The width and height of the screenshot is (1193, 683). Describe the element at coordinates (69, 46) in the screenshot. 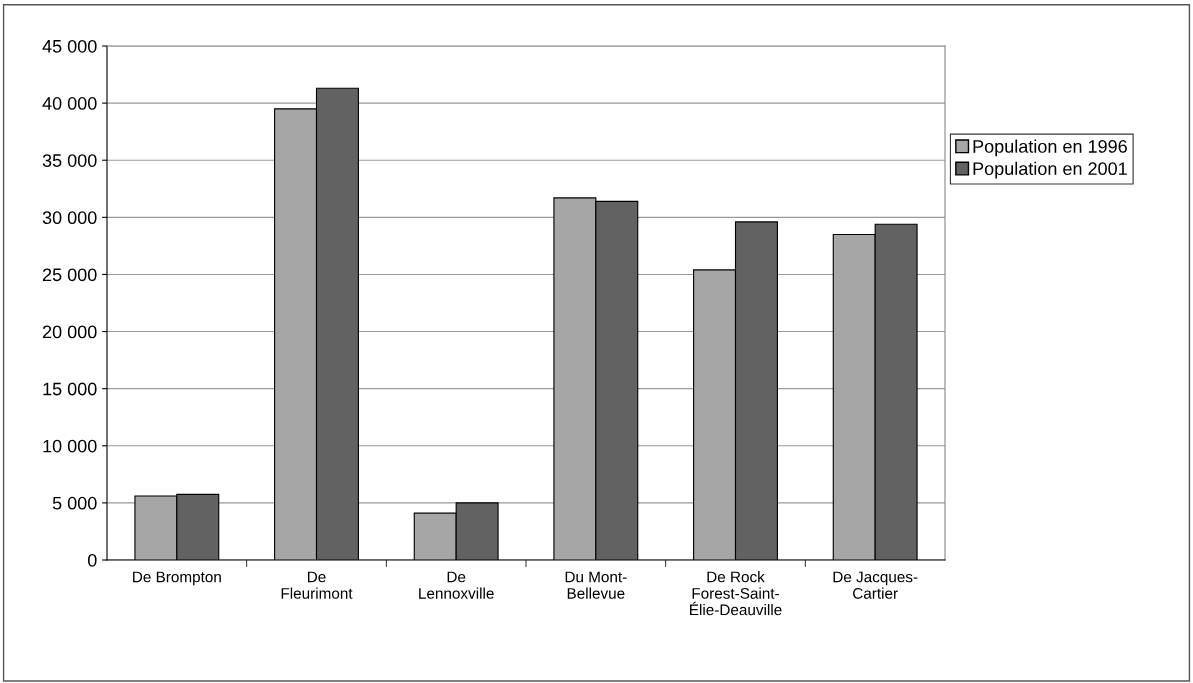

I see `y-tick-label: 45 000` at that location.